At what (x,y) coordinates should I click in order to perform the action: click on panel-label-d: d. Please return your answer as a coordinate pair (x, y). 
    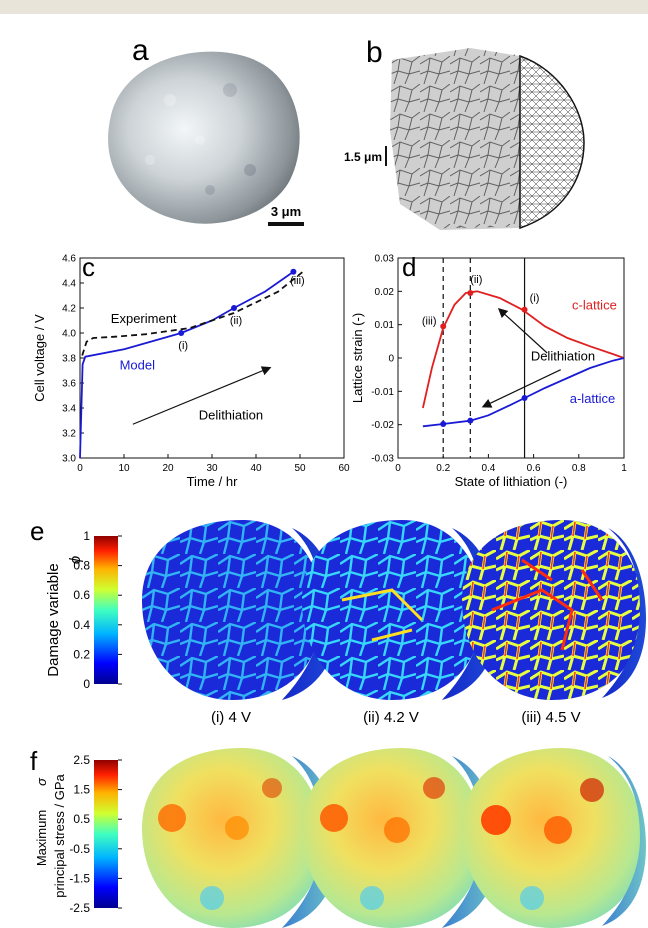
    Looking at the image, I should click on (409, 267).